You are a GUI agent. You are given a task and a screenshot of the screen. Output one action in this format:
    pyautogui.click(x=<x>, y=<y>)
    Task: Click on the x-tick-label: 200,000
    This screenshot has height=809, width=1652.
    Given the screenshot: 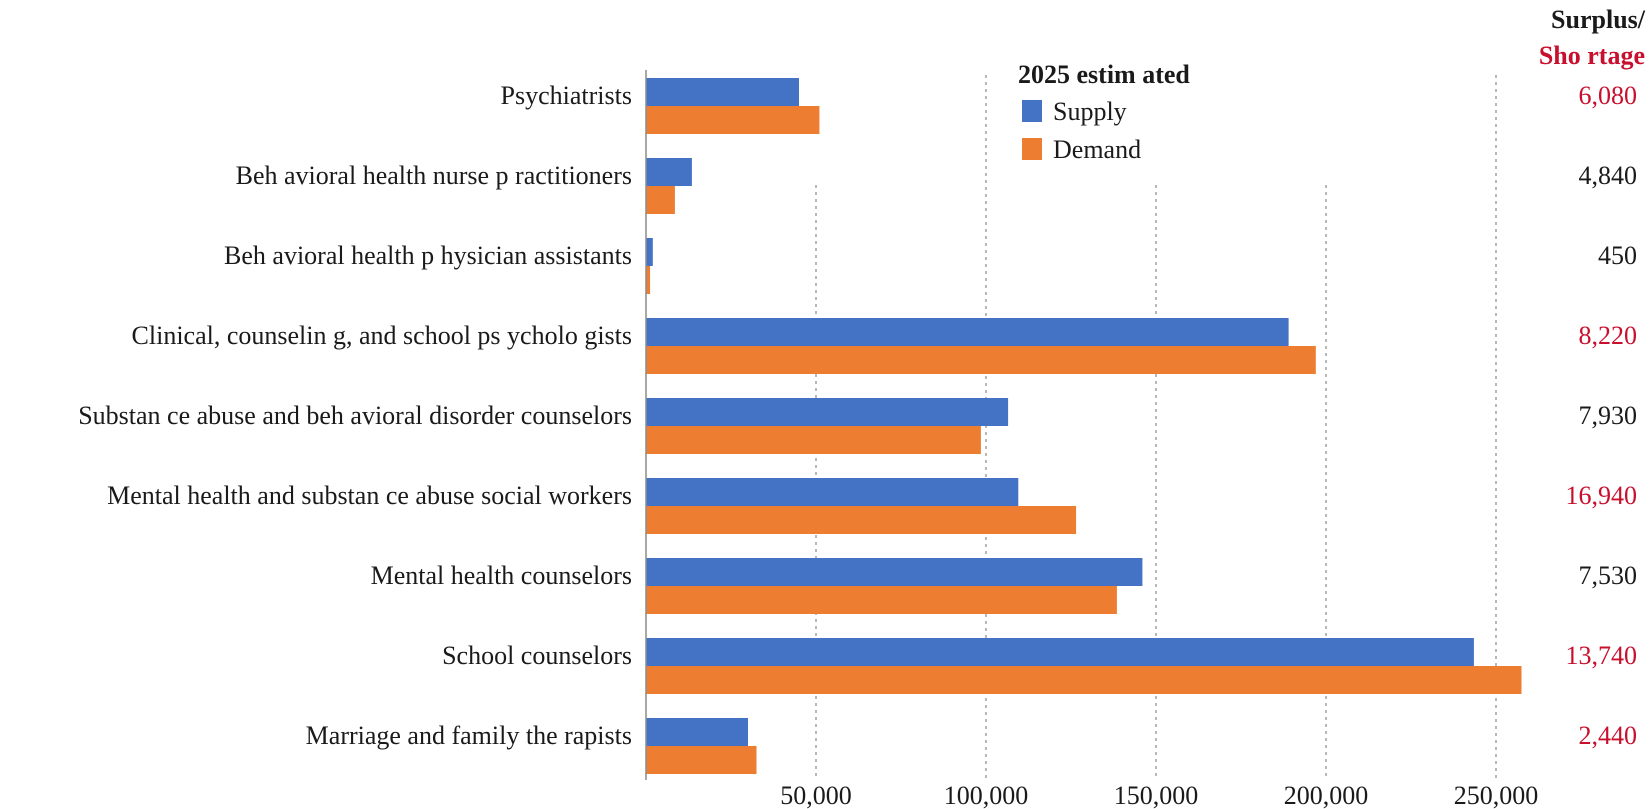 What is the action you would take?
    pyautogui.click(x=1326, y=795)
    